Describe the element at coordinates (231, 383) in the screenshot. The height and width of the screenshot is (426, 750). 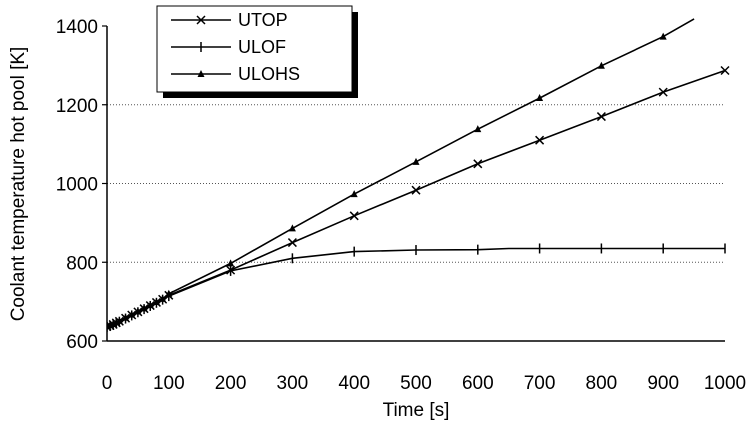
I see `x-tick-label: 200` at that location.